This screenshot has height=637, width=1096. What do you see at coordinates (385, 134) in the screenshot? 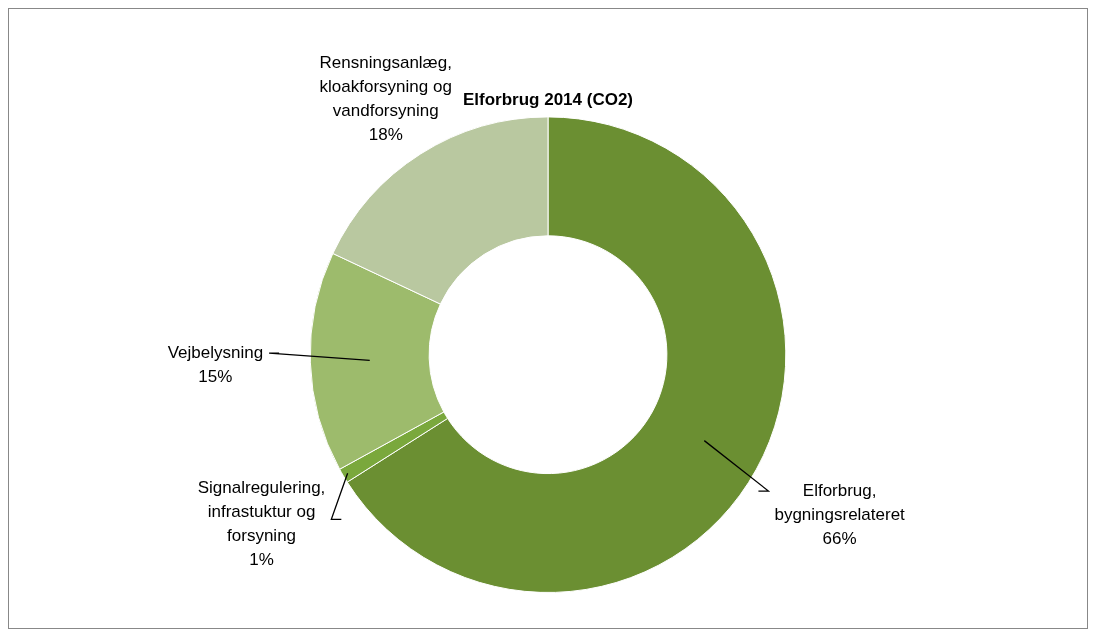
I see `data-label: 18%` at bounding box center [385, 134].